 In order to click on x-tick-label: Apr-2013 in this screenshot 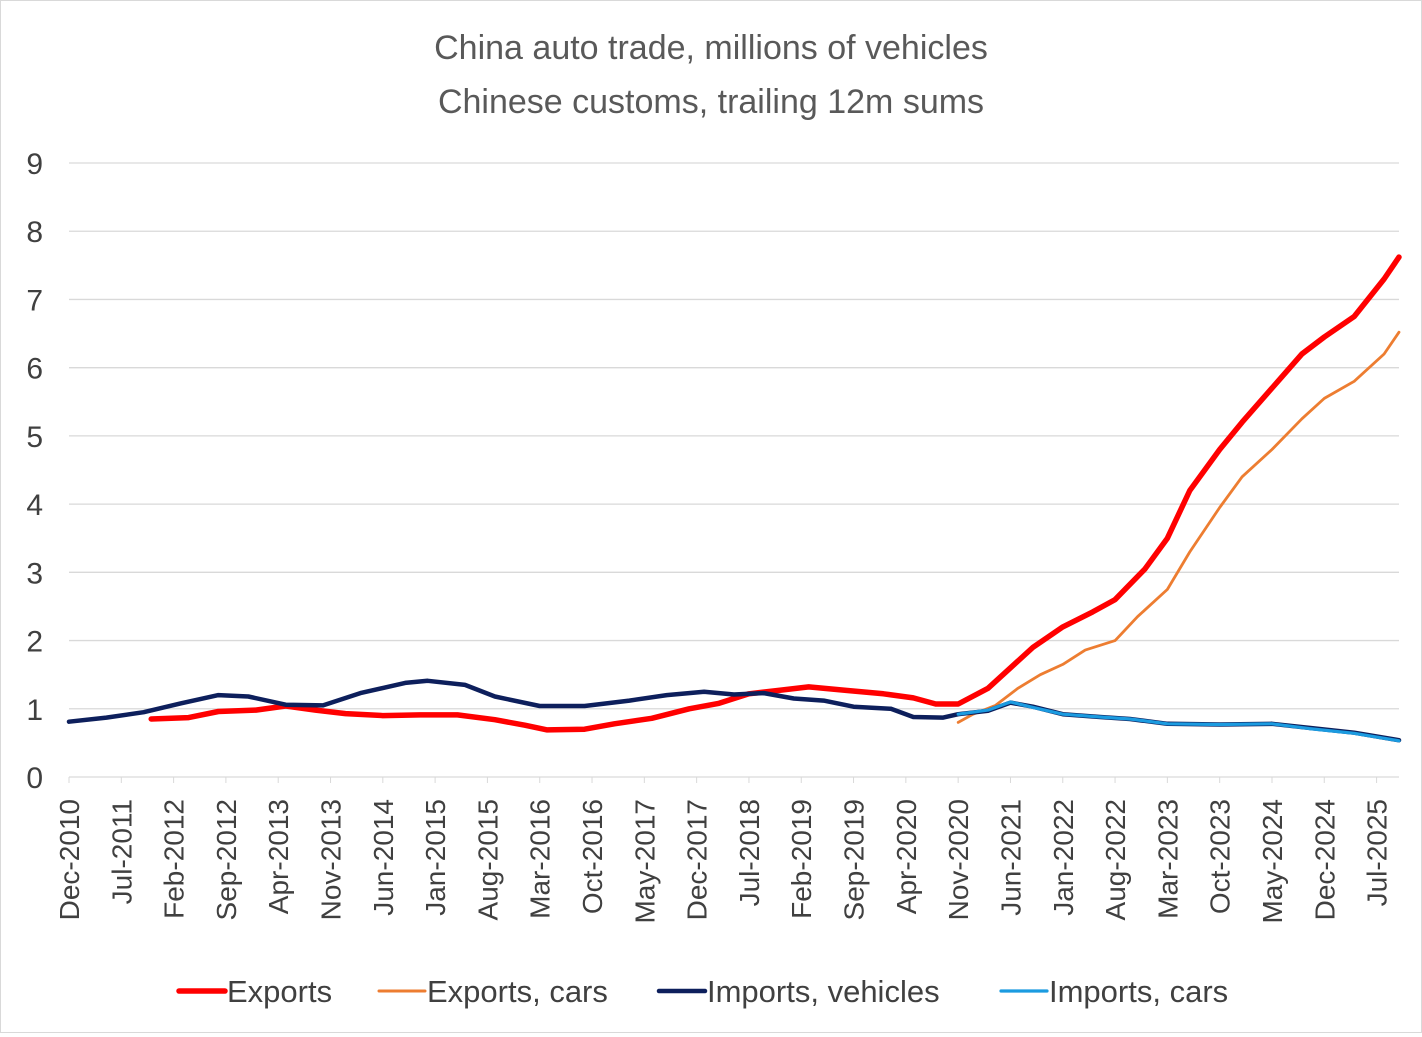, I will do `click(278, 856)`.